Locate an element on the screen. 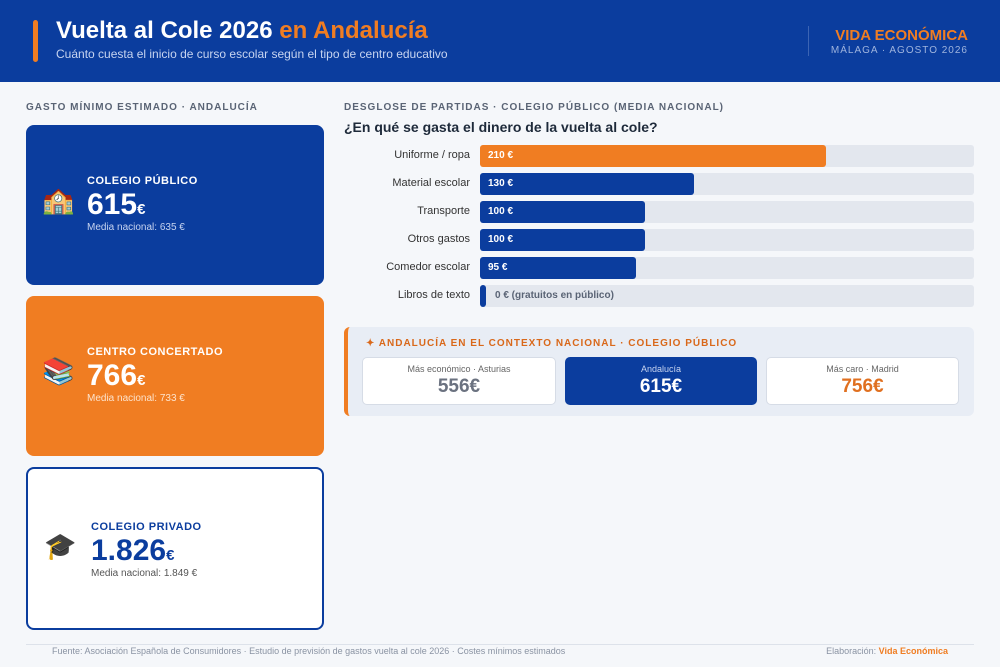 The image size is (1000, 667). context-box: Andalucía 615€ is located at coordinates (661, 381).